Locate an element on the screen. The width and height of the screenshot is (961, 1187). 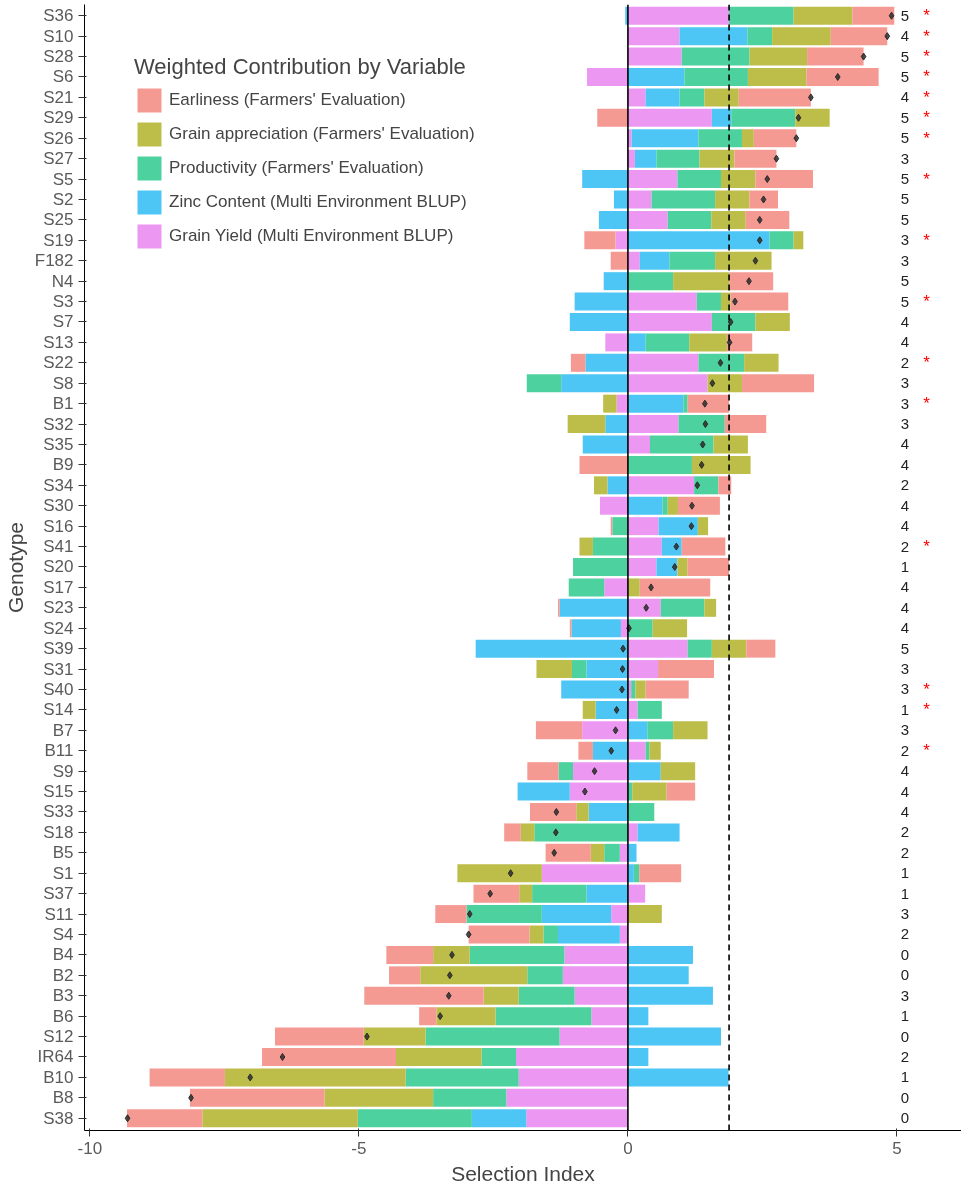
y-tick-label: S6 is located at coordinates (63, 77).